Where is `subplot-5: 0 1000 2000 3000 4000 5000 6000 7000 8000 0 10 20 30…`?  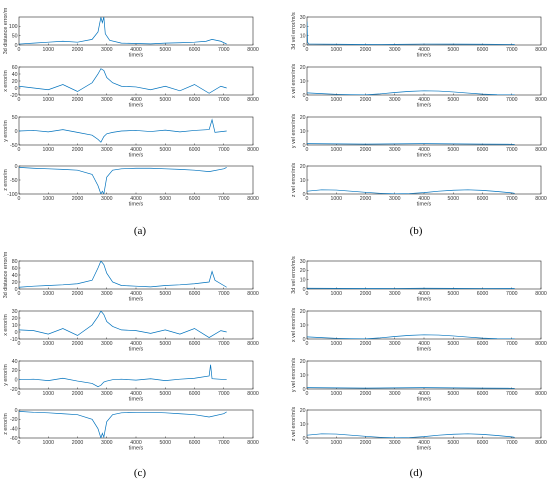 subplot-5: 0 1000 2000 3000 4000 5000 6000 7000 8000 0 10 20 30… is located at coordinates (419, 35).